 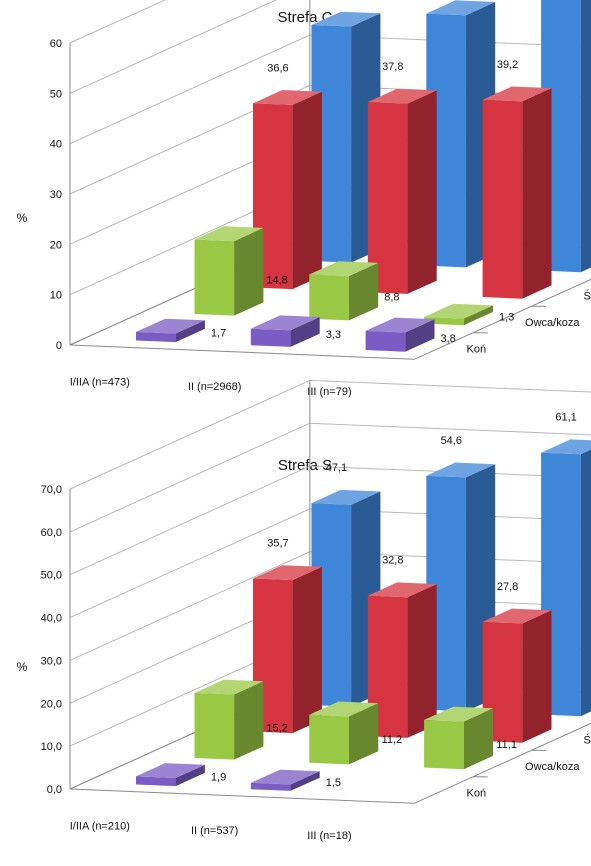 I want to click on x-tick-label: III (n=18), so click(x=329, y=836).